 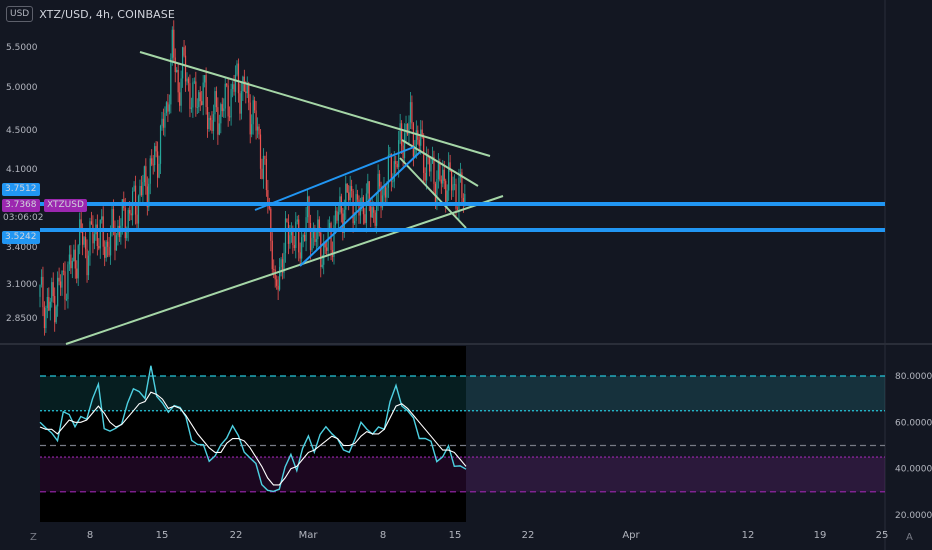 I want to click on y-tick-label: 3.1000, so click(x=22, y=285).